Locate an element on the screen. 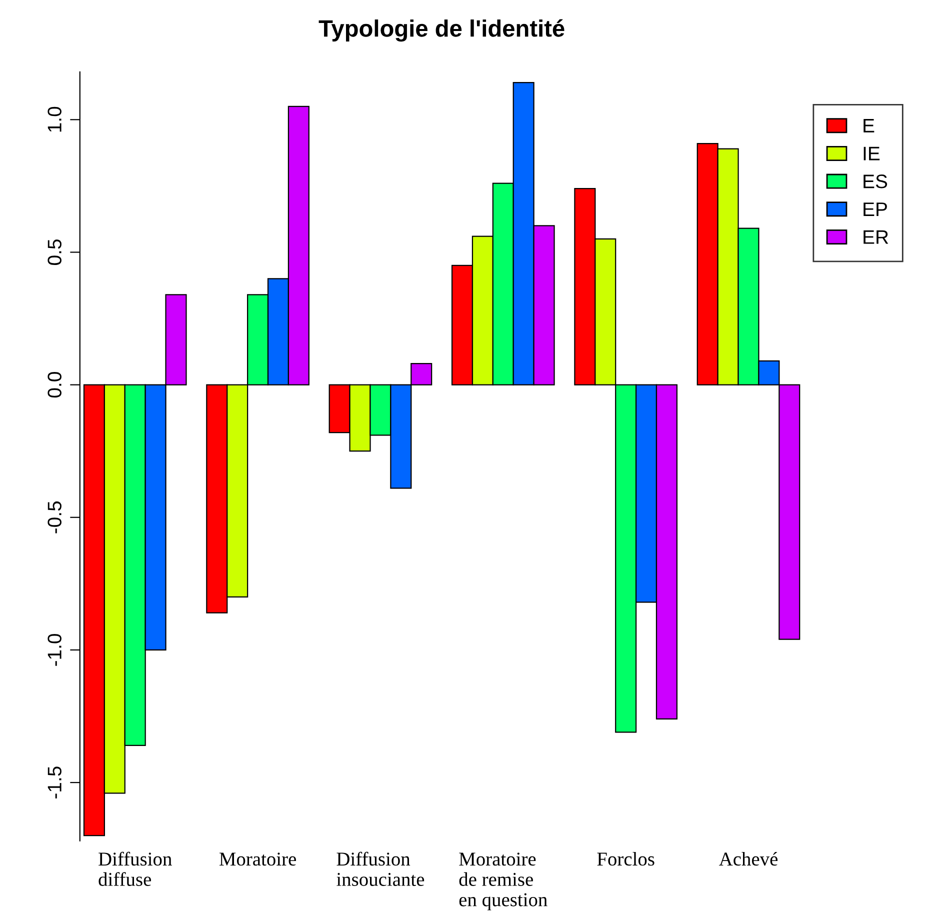  legend-label: ER is located at coordinates (876, 237).